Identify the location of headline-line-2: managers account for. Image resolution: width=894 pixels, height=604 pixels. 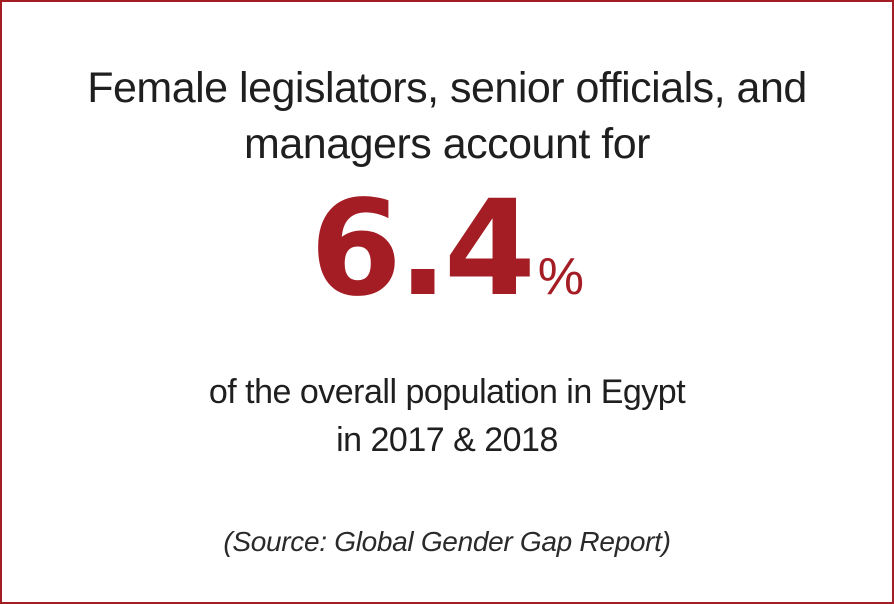
(447, 144).